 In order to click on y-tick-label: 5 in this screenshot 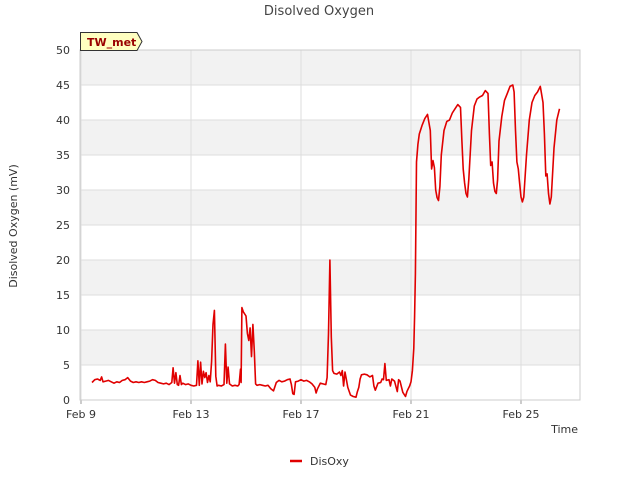, I will do `click(66, 365)`.